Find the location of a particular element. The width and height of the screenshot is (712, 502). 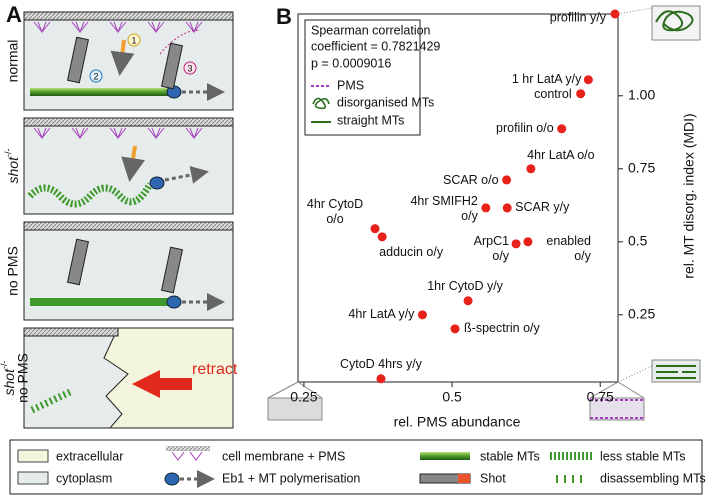

point-label: ArpC1 is located at coordinates (491, 241).